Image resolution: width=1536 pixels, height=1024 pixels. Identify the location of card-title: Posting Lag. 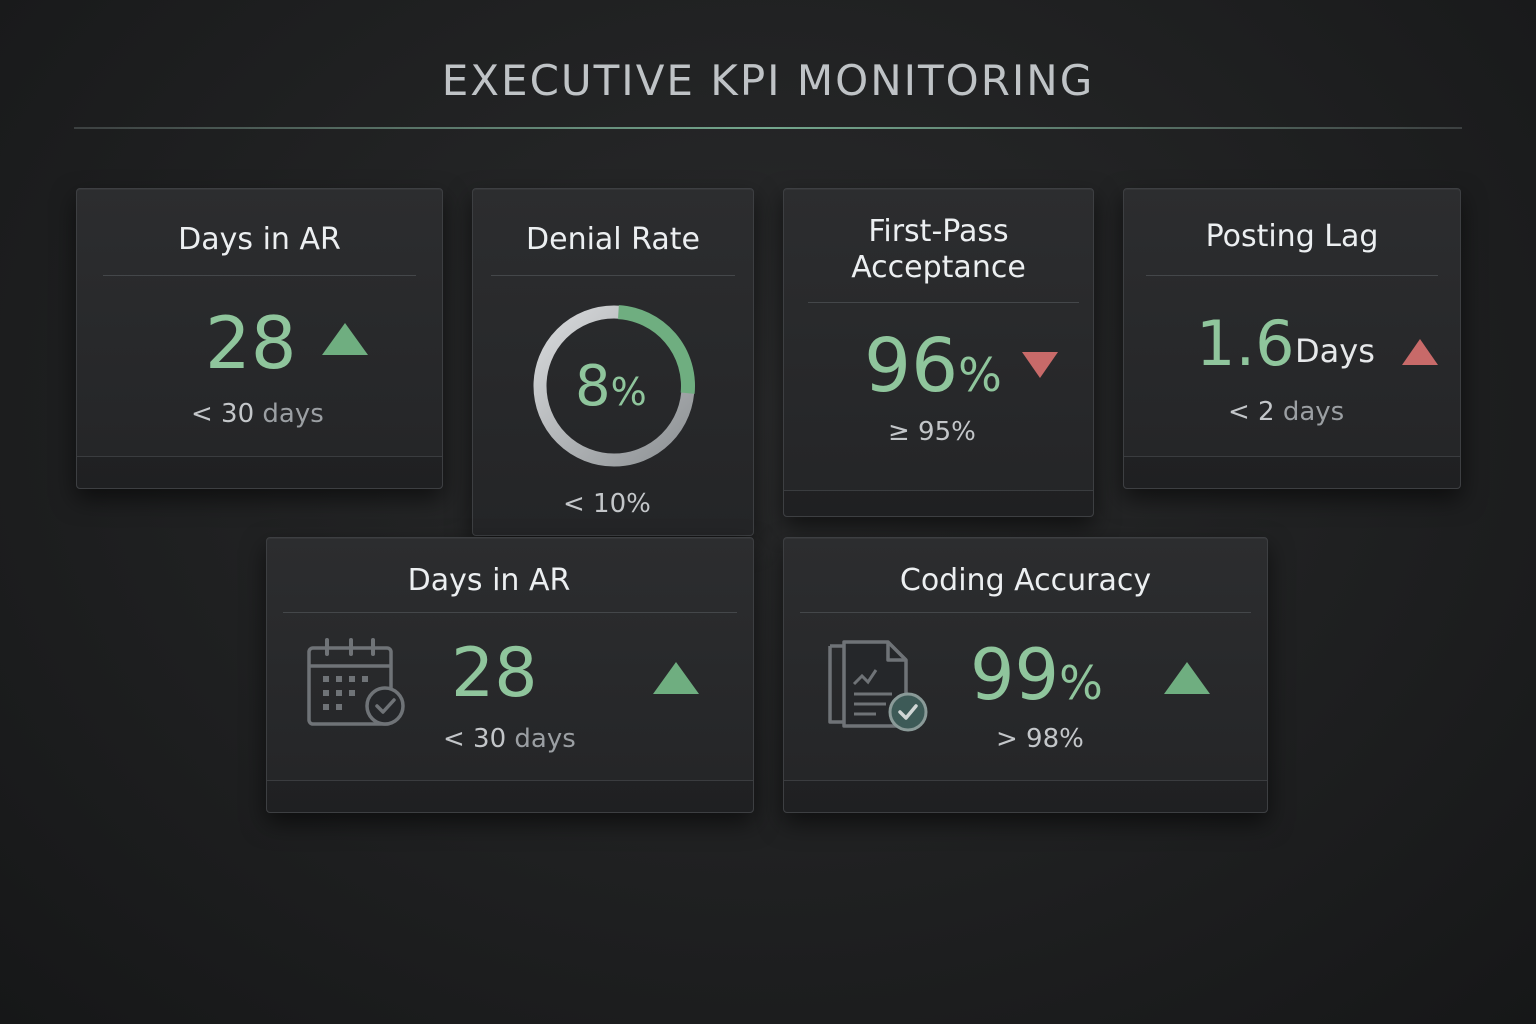
(1292, 236).